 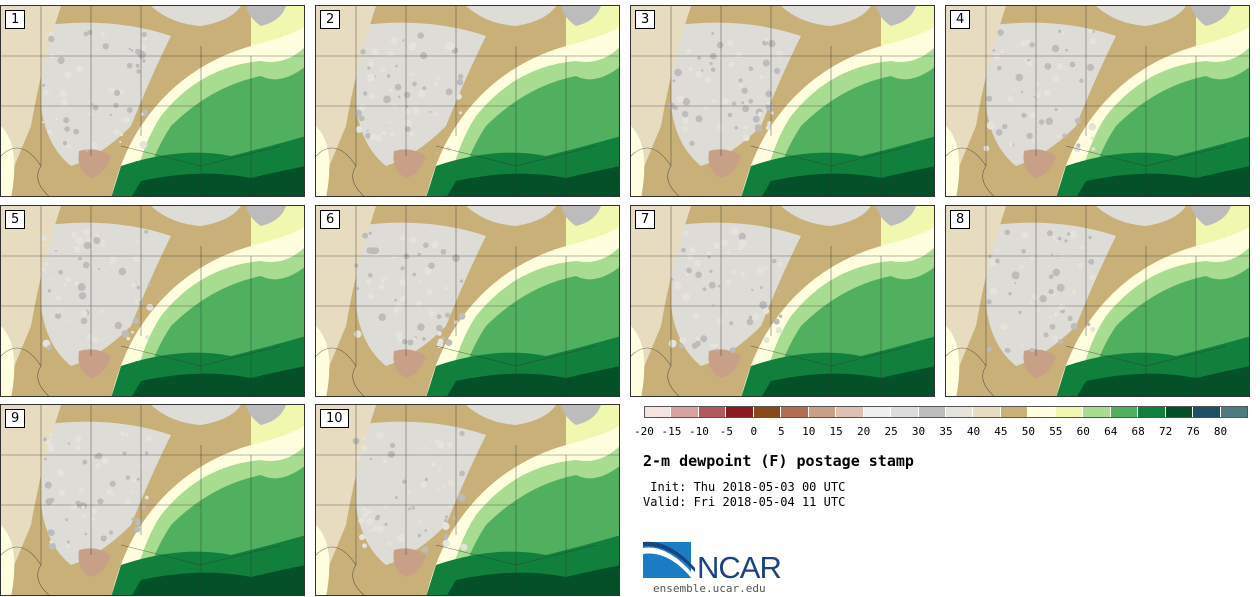 I want to click on member-label: 2, so click(x=330, y=19).